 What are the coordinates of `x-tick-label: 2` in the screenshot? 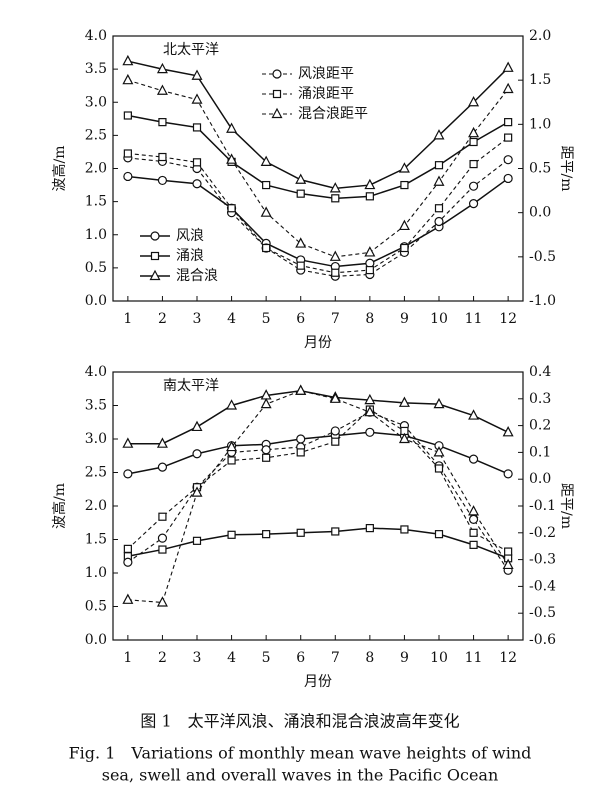 It's located at (162, 319).